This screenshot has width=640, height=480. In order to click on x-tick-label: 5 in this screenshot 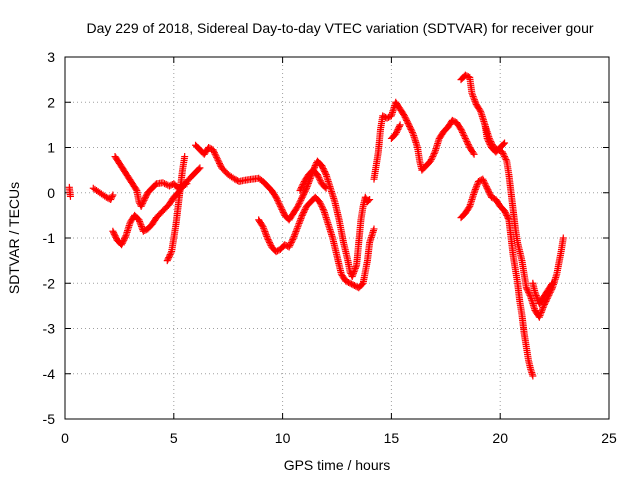, I will do `click(174, 438)`.